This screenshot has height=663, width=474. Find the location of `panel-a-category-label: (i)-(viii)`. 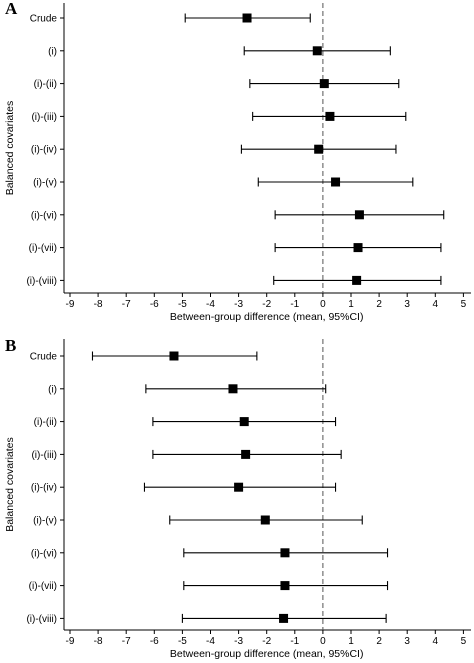

panel-a-category-label: (i)-(viii) is located at coordinates (41, 281).